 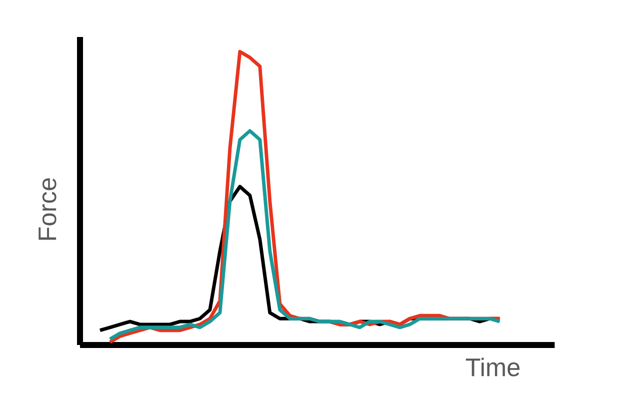 I want to click on x-axis-title: Time, so click(x=493, y=367).